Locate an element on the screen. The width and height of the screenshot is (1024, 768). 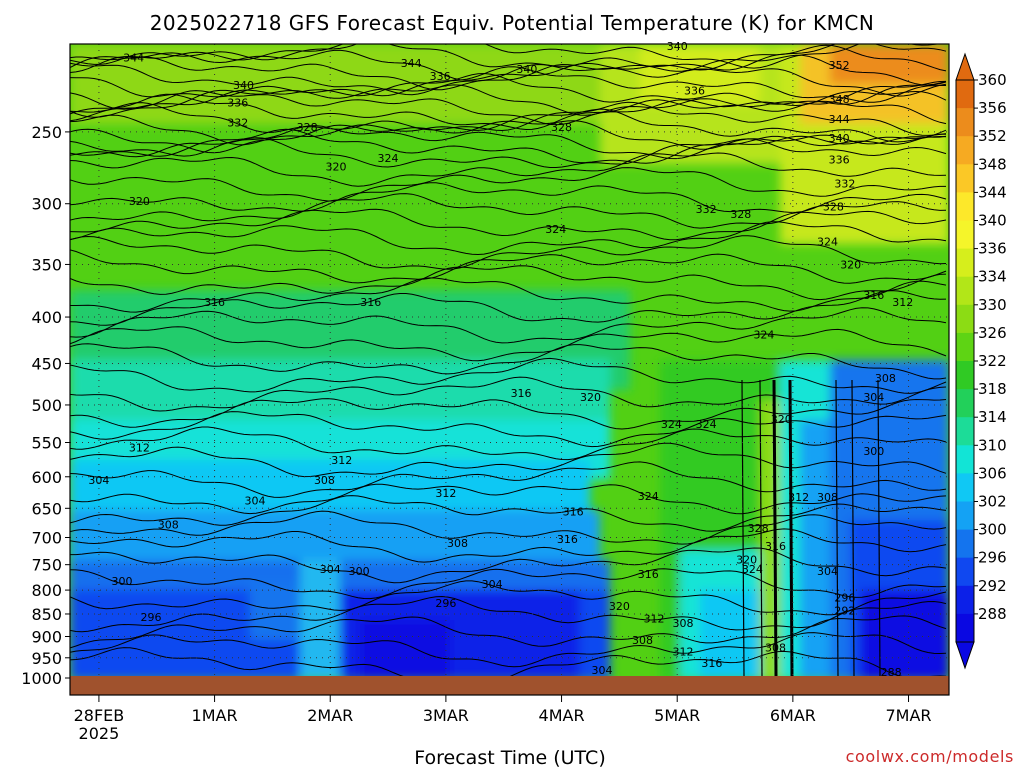
y-tick-label: 850 is located at coordinates (46, 614).